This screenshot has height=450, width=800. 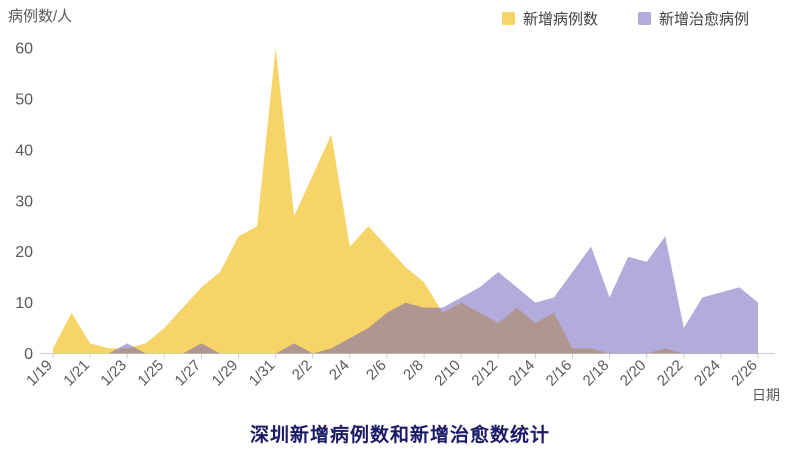 What do you see at coordinates (262, 373) in the screenshot?
I see `x-tick-label: 1/31` at bounding box center [262, 373].